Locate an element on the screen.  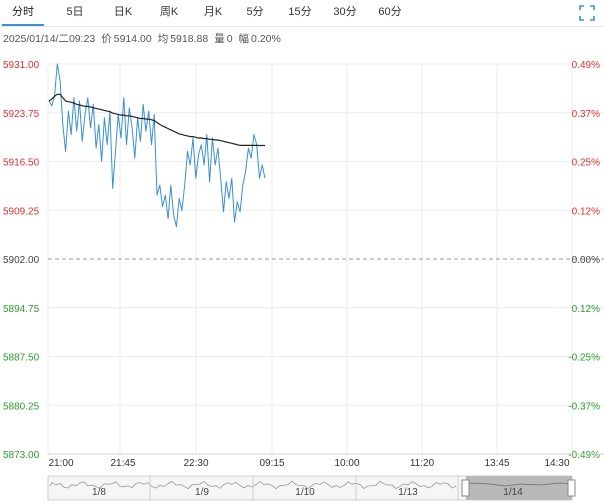
navigator-day-label: 1/9 is located at coordinates (202, 492).